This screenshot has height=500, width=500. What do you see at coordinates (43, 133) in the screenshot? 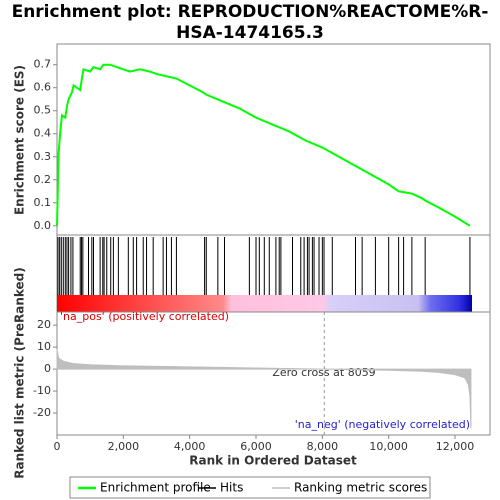
I see `y-tick-label: 0.4` at bounding box center [43, 133].